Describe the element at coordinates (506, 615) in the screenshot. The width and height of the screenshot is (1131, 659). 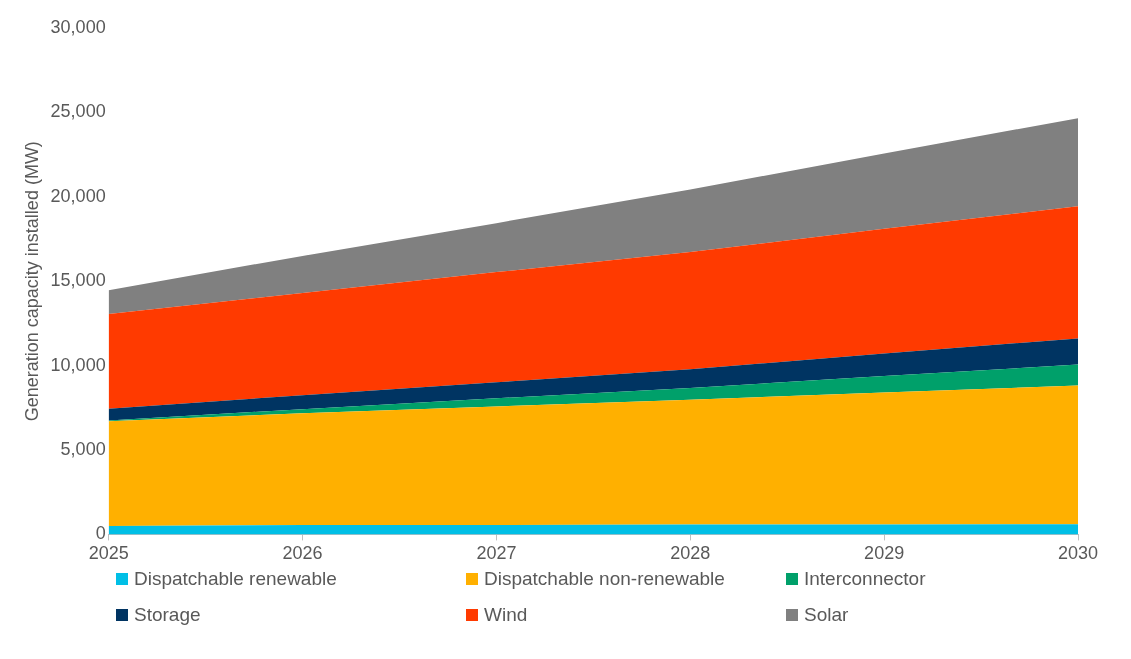
I see `legend-label: Wind` at that location.